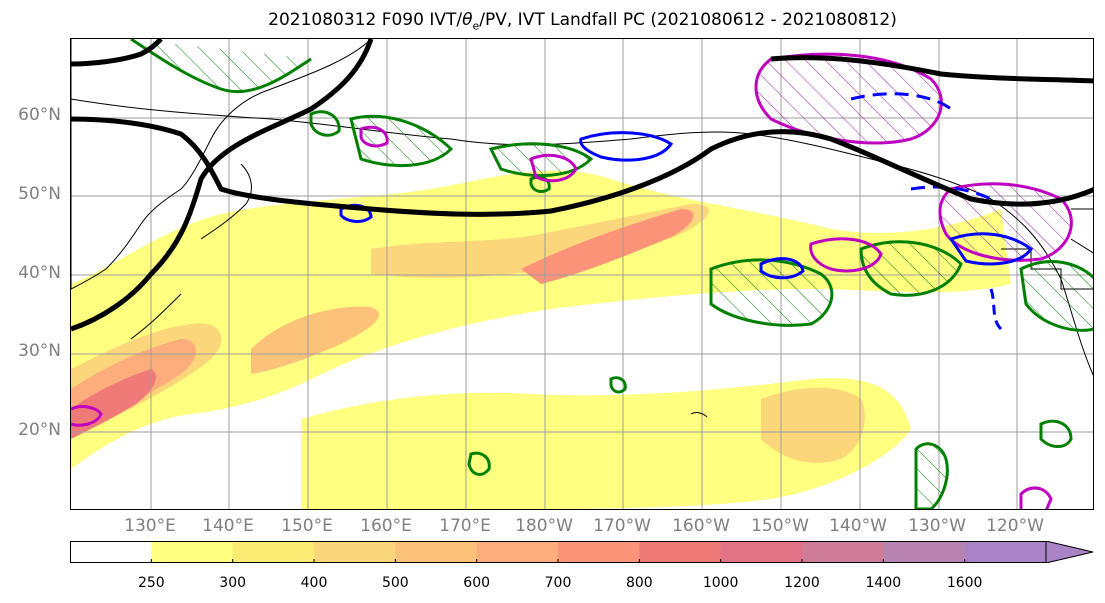 The image size is (1105, 603). What do you see at coordinates (622, 526) in the screenshot?
I see `lon-label-170w: 170°W` at bounding box center [622, 526].